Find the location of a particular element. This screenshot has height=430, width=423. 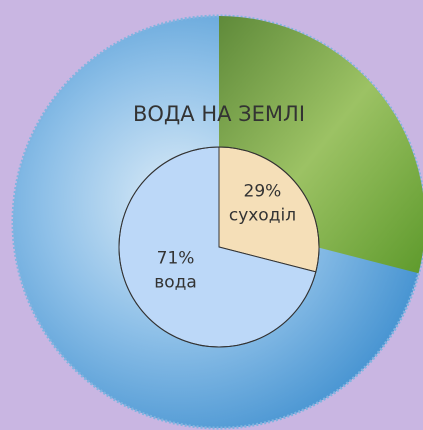

category-label: суходіл is located at coordinates (262, 215).